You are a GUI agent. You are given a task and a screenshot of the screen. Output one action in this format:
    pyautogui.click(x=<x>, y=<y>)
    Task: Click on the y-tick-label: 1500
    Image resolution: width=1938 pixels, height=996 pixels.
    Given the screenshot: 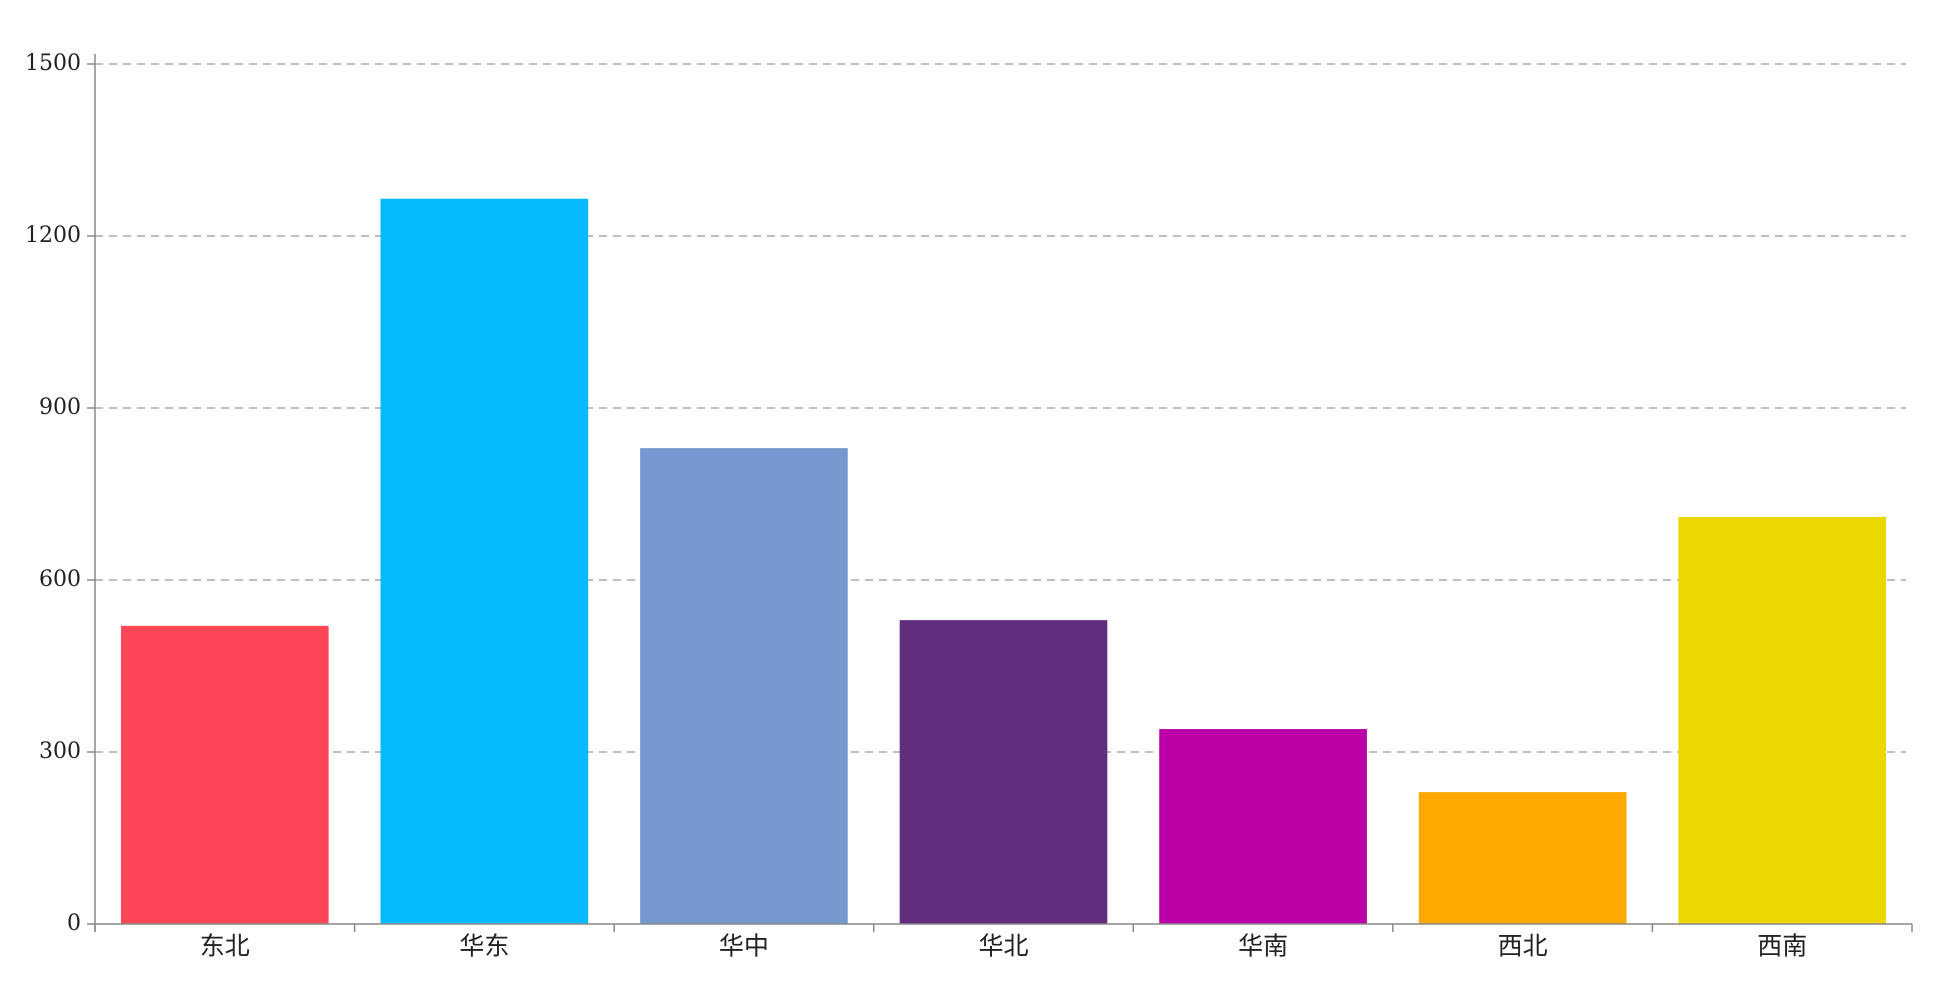 What is the action you would take?
    pyautogui.click(x=53, y=63)
    